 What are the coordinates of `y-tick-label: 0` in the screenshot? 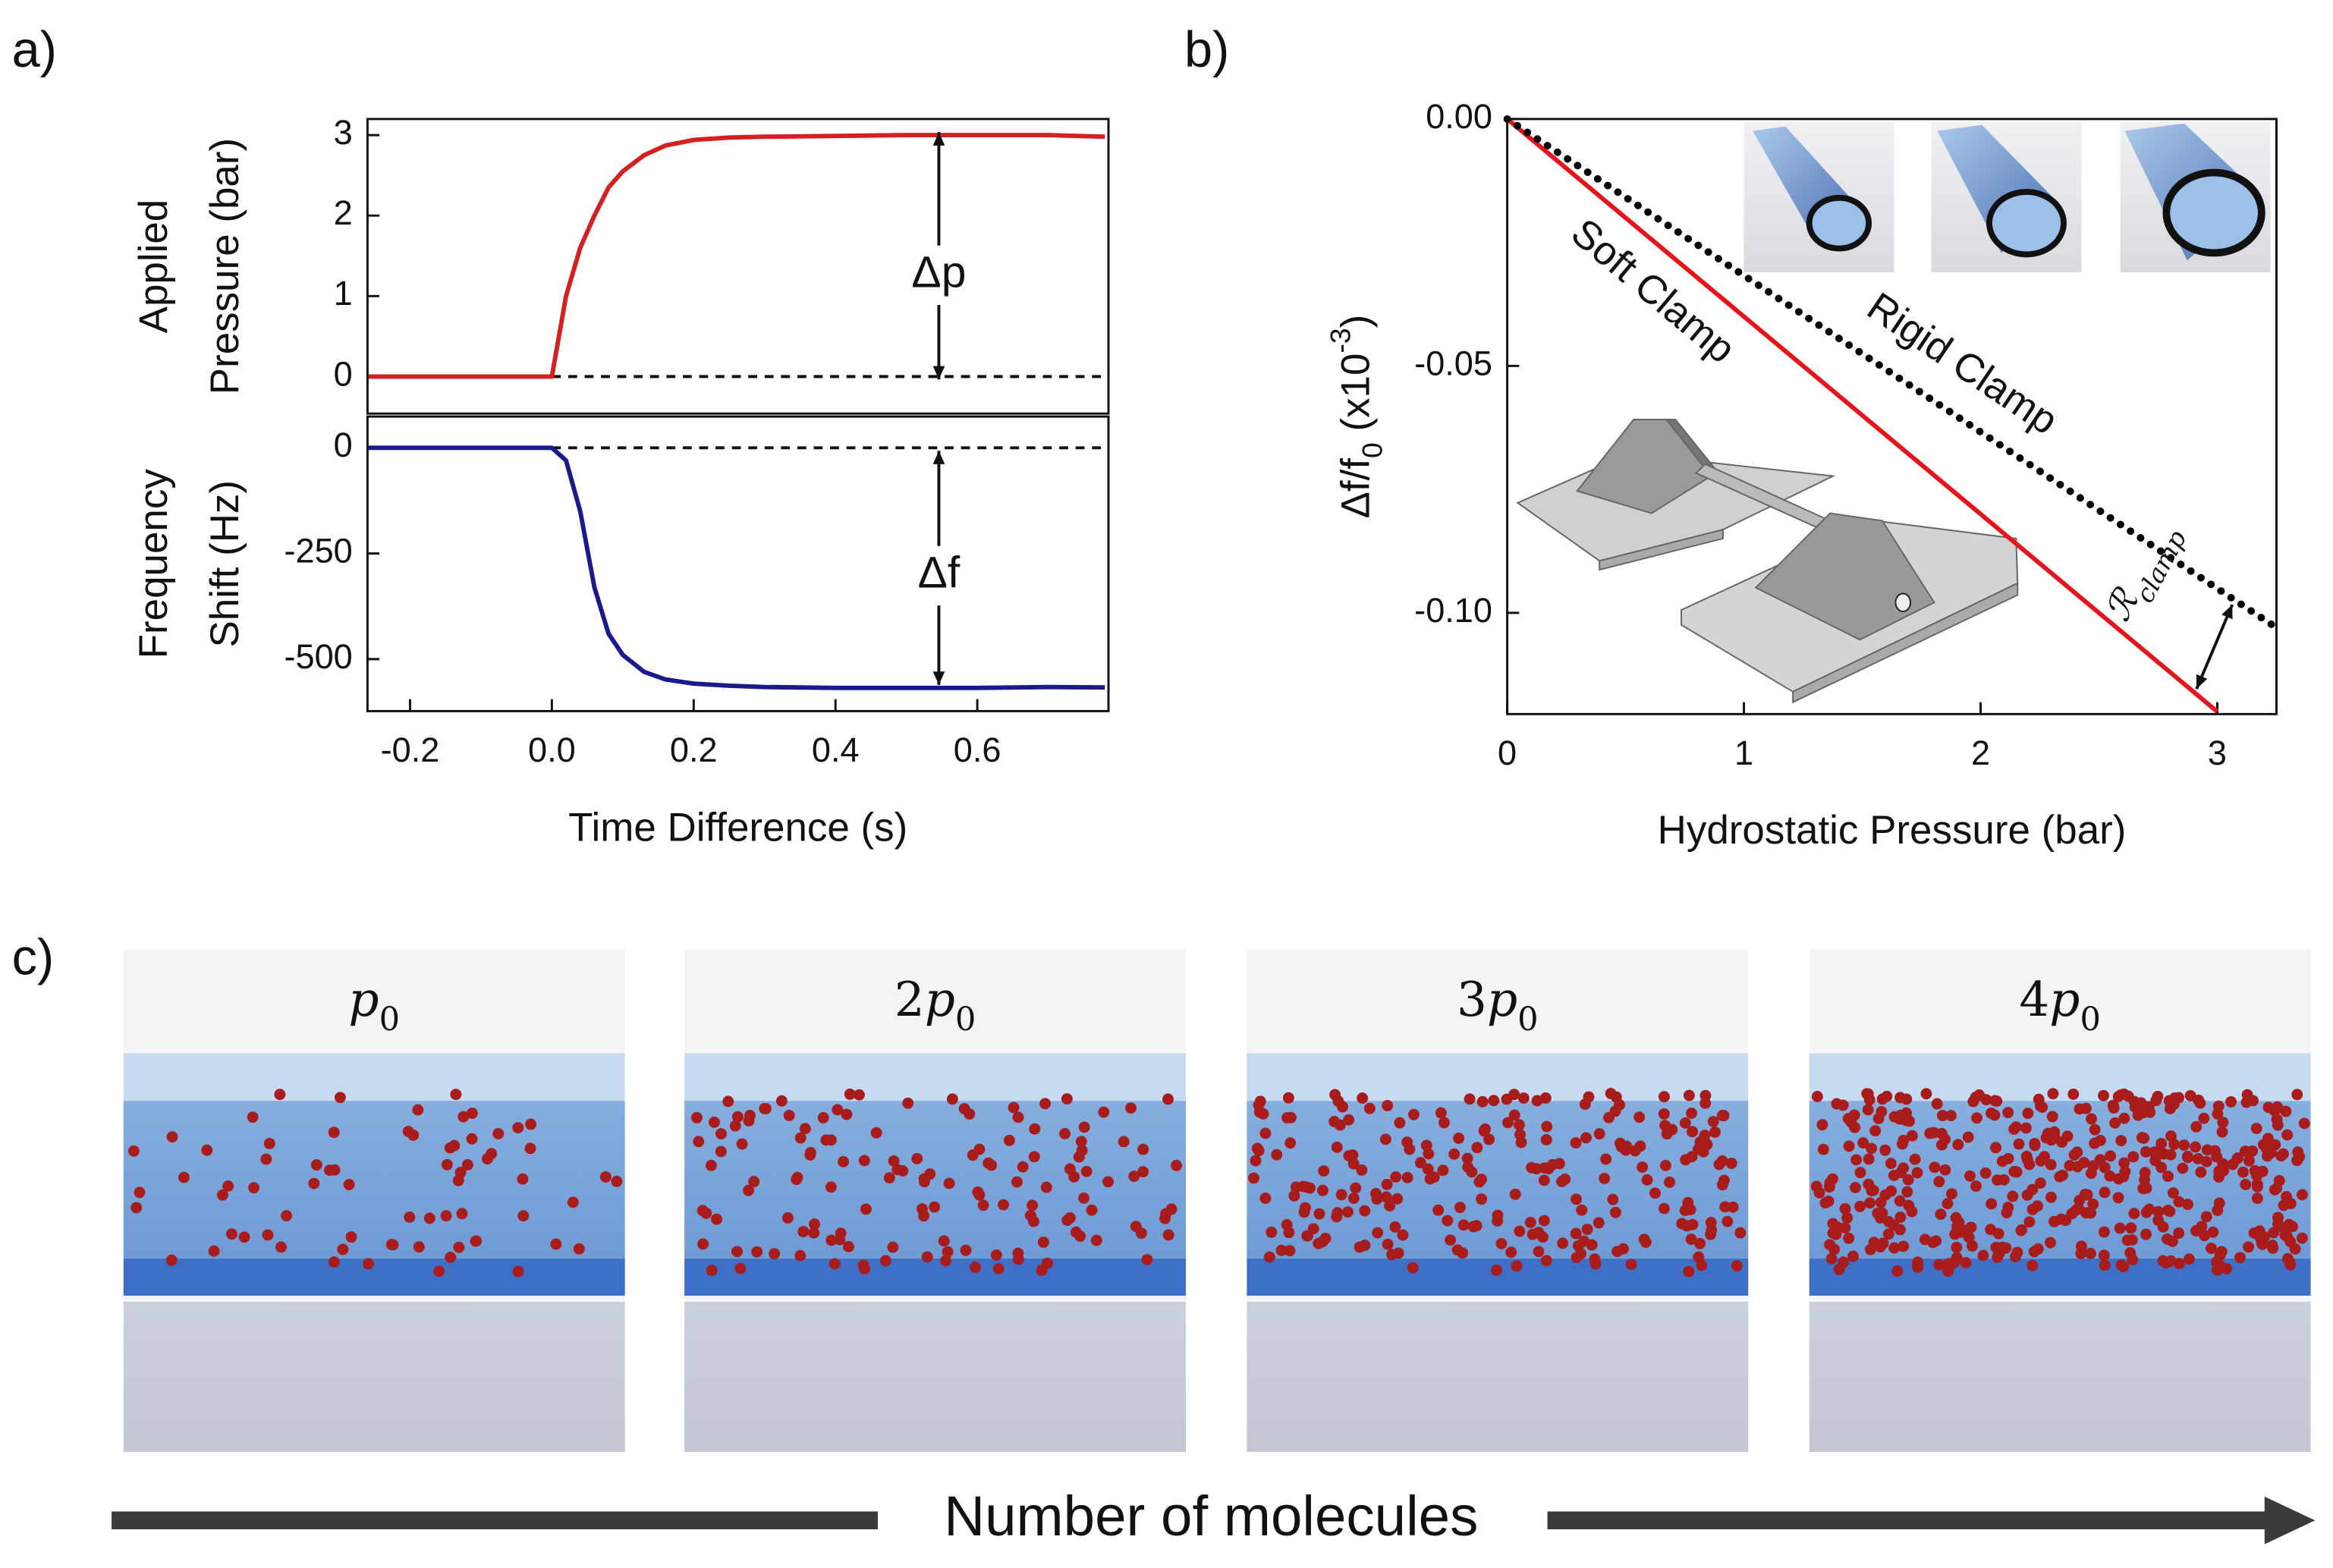 It's located at (343, 374).